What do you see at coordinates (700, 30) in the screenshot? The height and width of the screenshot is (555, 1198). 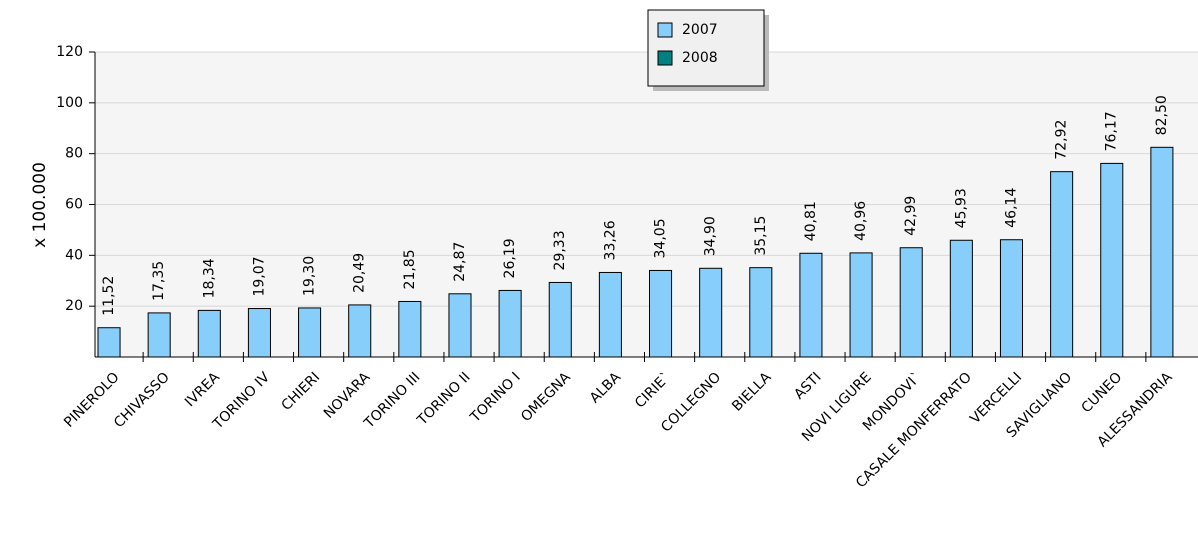 I see `legend-label: 2007` at bounding box center [700, 30].